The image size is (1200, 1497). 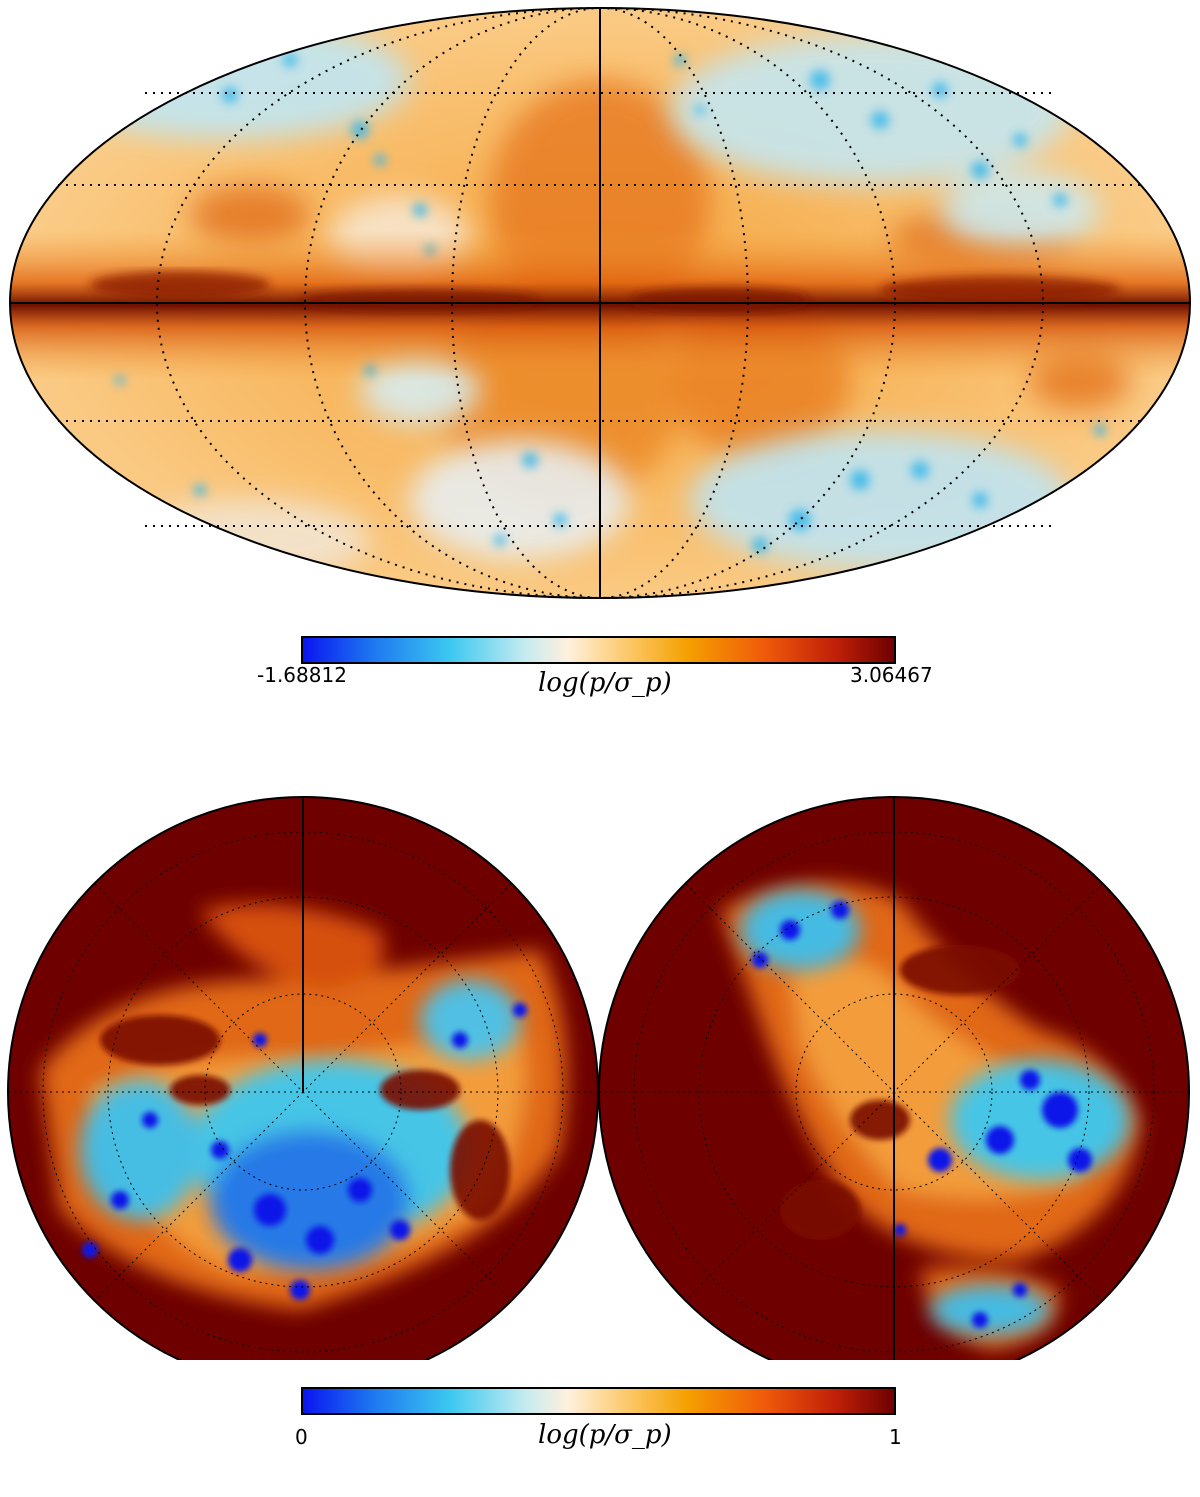 What do you see at coordinates (600, 1108) in the screenshot?
I see `bottom-colorbar` at bounding box center [600, 1108].